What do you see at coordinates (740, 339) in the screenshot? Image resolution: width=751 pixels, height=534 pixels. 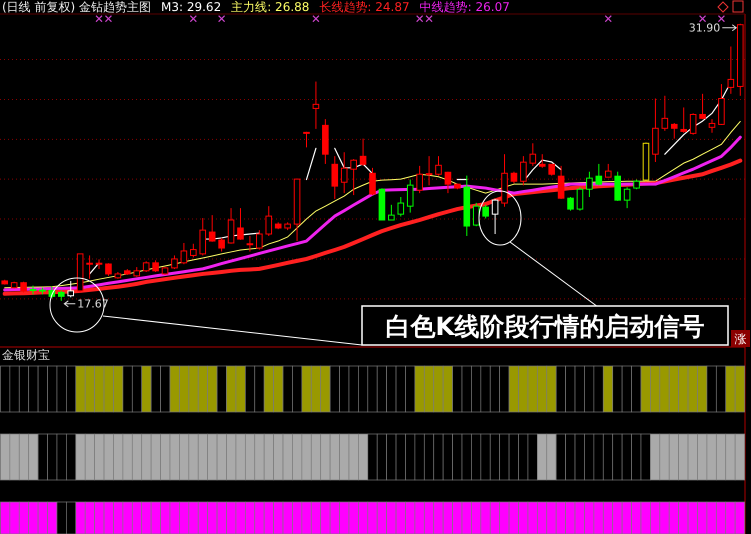 I see `annotation: 涨` at bounding box center [740, 339].